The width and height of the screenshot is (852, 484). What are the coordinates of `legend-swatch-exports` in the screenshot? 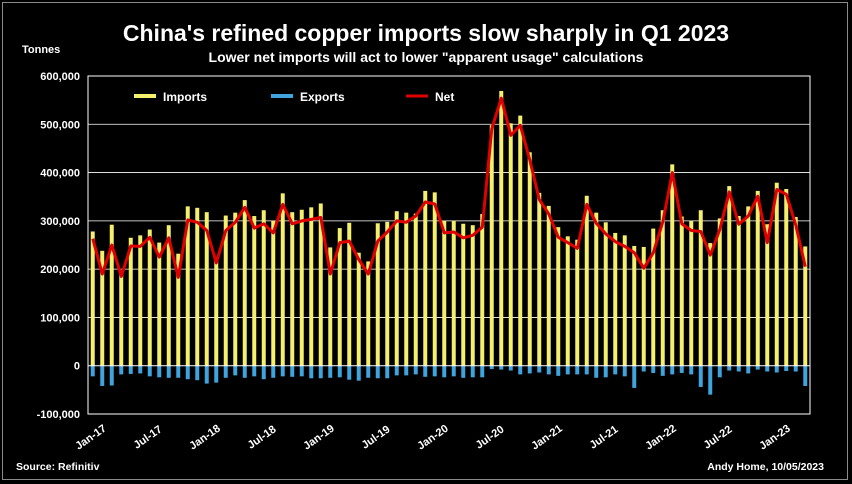 It's located at (282, 96).